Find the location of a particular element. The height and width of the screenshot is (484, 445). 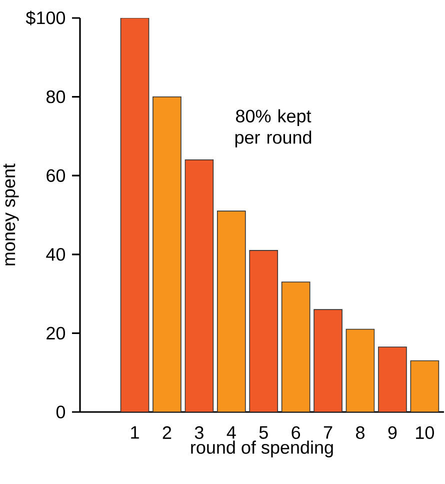

x-tick-label: 9 is located at coordinates (392, 432).